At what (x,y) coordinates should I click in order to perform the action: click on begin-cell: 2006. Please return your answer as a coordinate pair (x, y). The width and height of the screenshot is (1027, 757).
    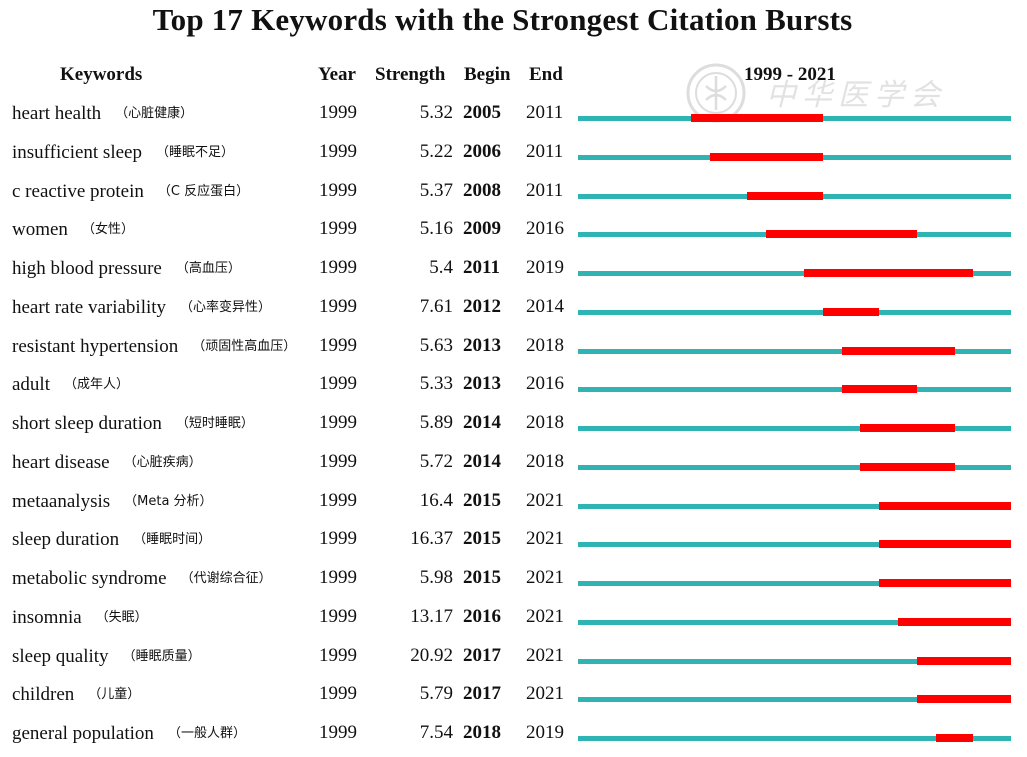
    Looking at the image, I should click on (482, 151).